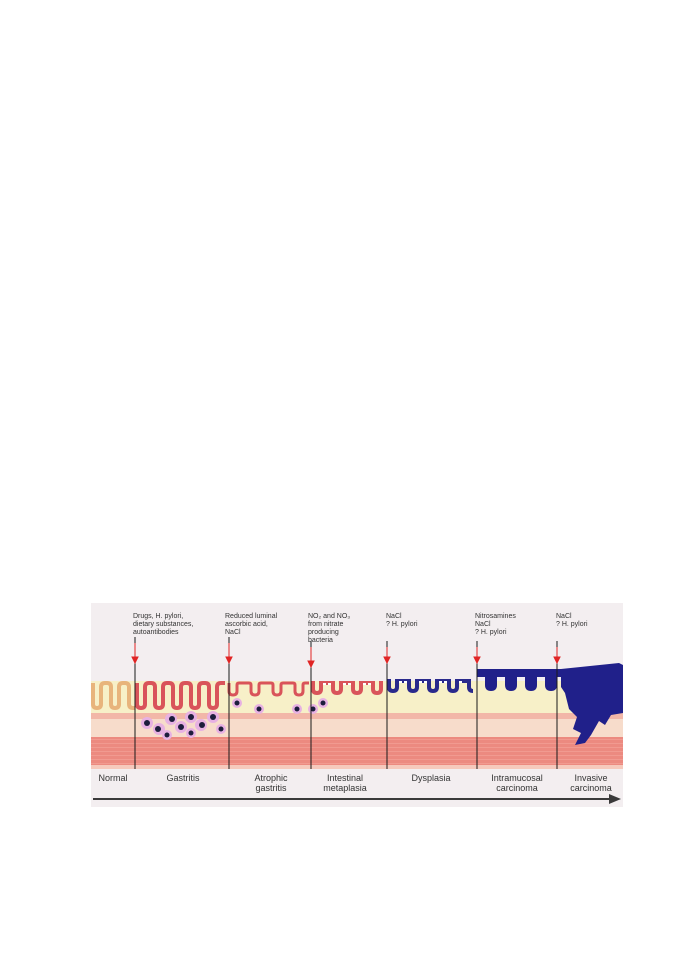 The image size is (678, 960). What do you see at coordinates (592, 704) in the screenshot?
I see `invasive-carcinoma` at bounding box center [592, 704].